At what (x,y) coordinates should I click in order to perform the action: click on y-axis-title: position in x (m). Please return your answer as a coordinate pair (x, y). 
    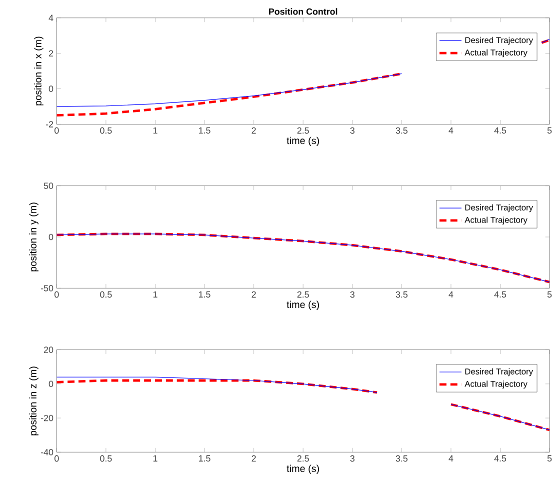
    Looking at the image, I should click on (39, 71).